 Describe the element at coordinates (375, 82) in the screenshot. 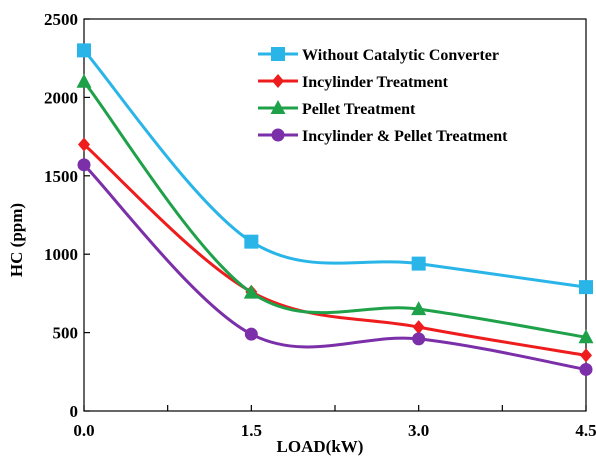

I see `legend-label: Incylinder Treatment` at that location.